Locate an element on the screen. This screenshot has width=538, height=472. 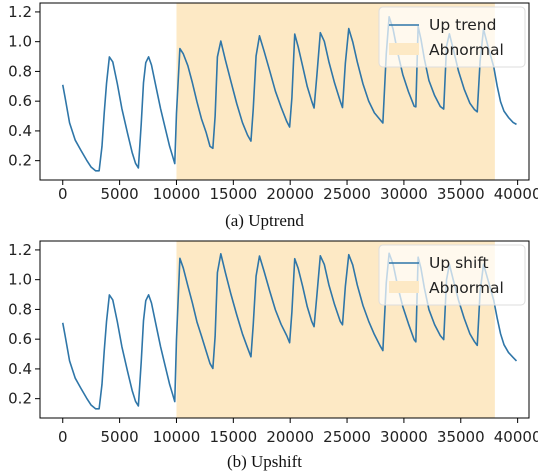
chart-caption: (a) Uptrend is located at coordinates (264, 220).